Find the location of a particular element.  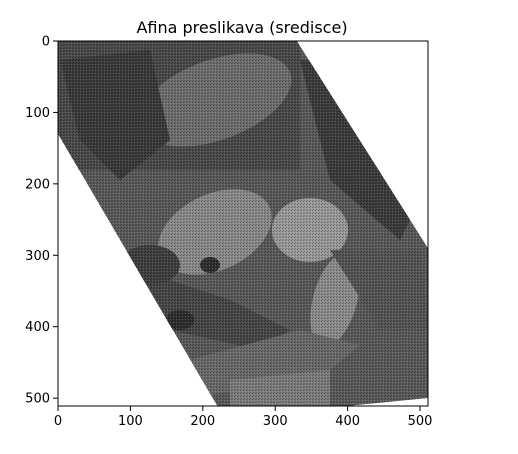

y-tick-label: 0 is located at coordinates (46, 42).